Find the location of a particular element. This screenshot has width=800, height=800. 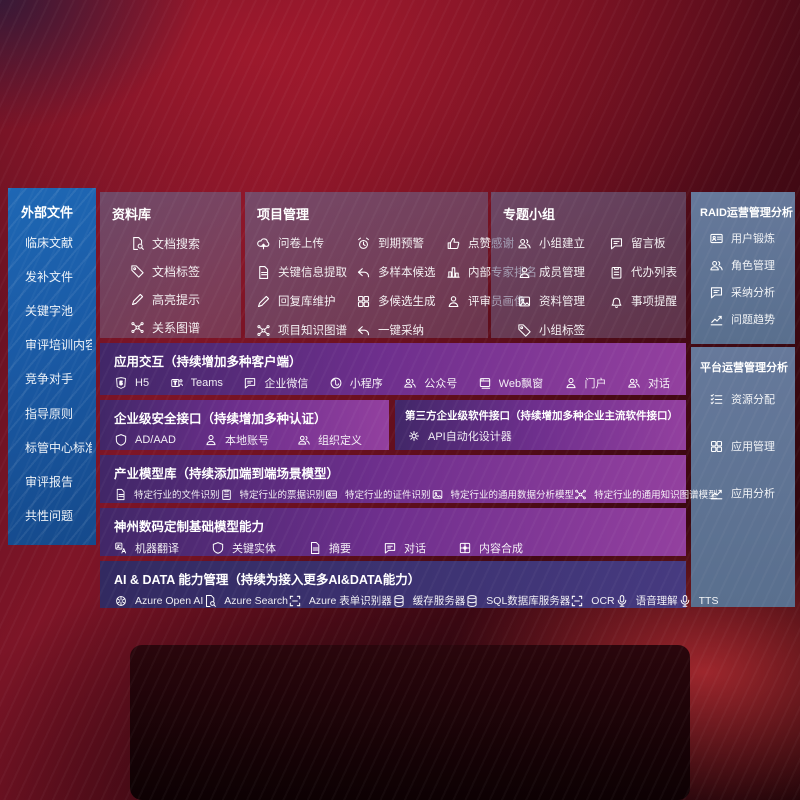

item-label: 审评培训内容 is located at coordinates (58, 345).